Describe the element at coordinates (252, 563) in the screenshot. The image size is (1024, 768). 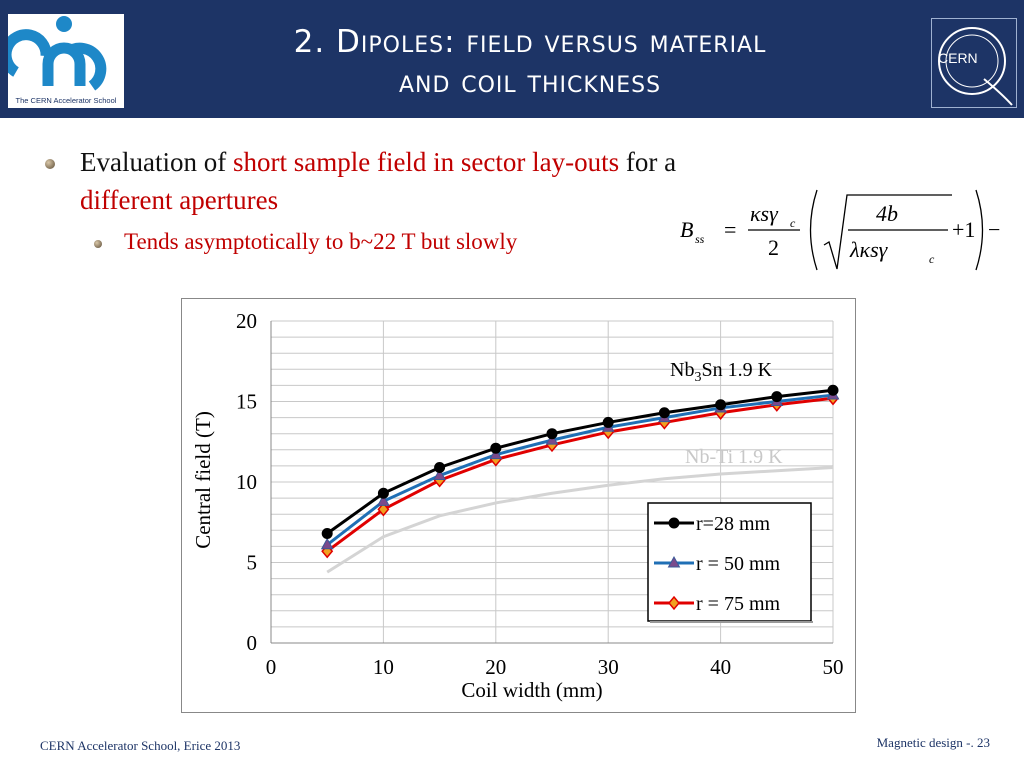
I see `y-tick-label: 5` at that location.